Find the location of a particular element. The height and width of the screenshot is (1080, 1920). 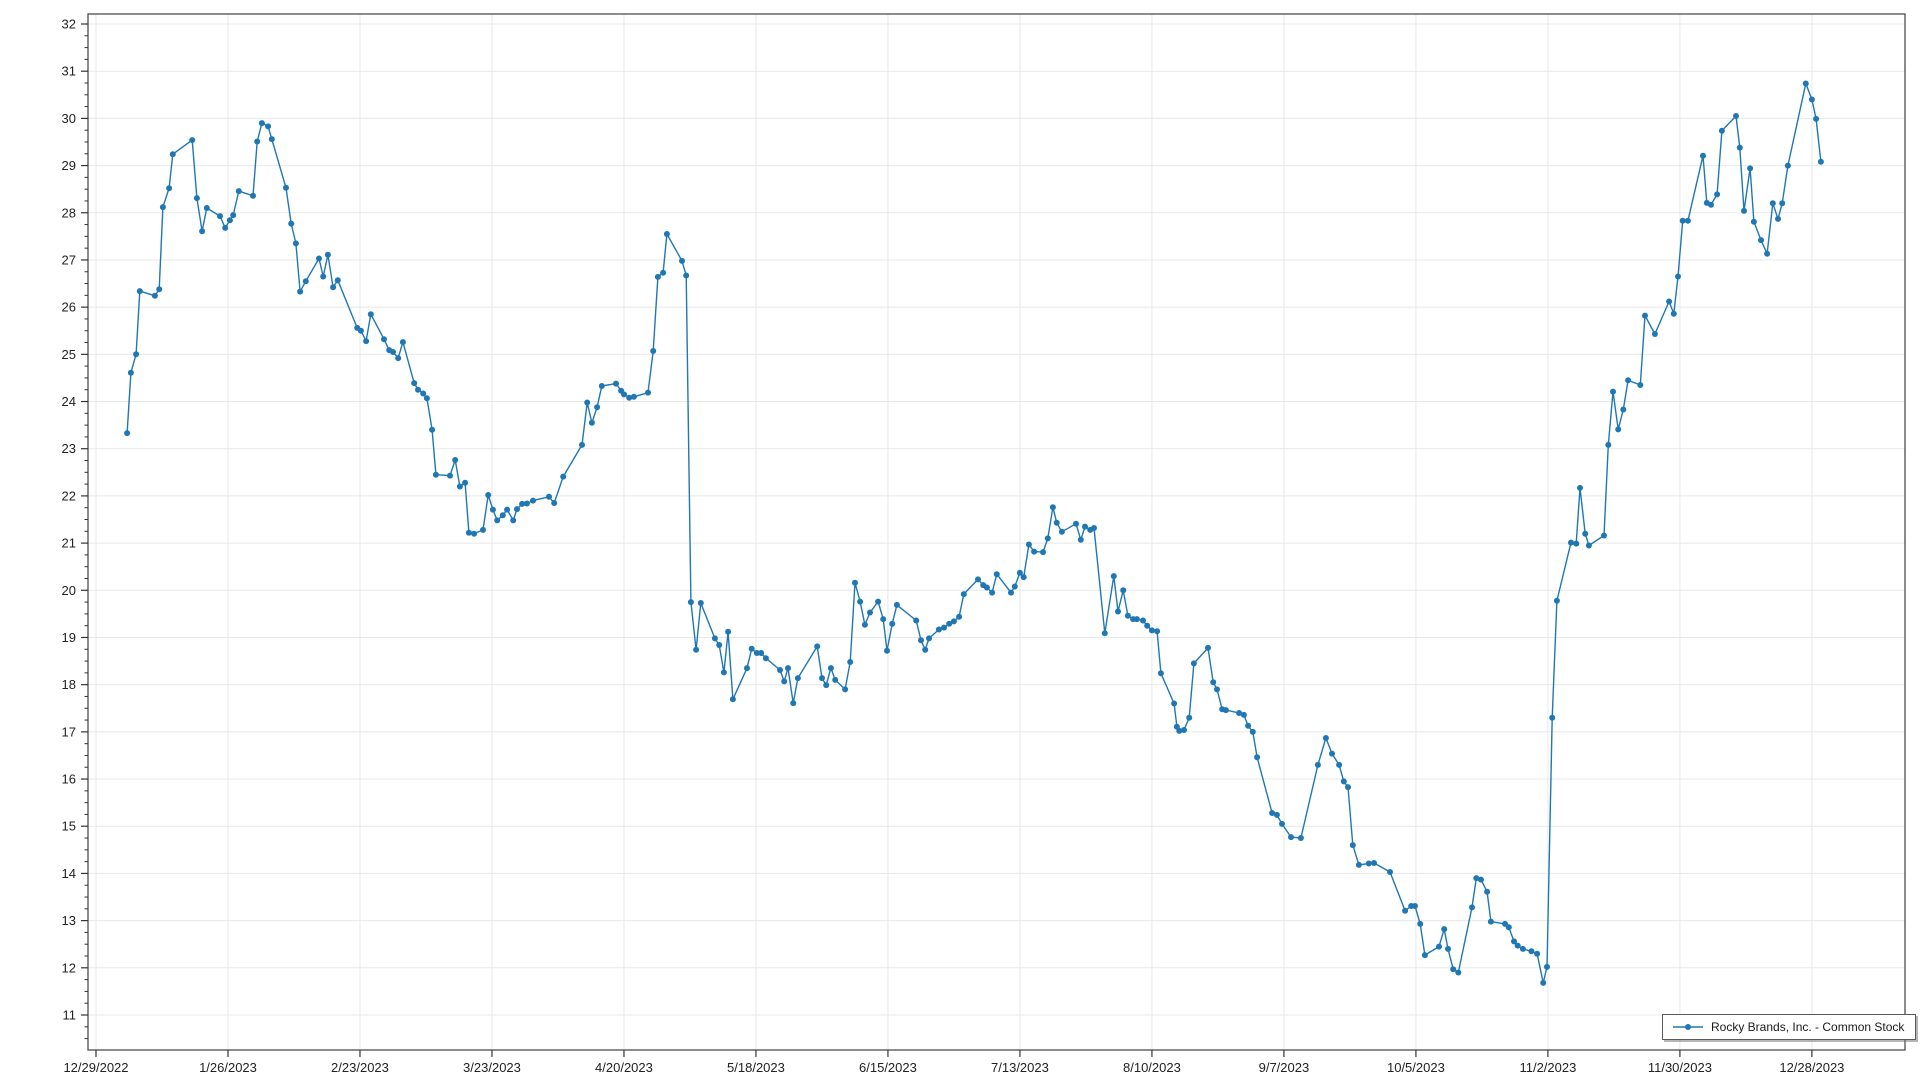

svg-text: 20 is located at coordinates (69, 590).